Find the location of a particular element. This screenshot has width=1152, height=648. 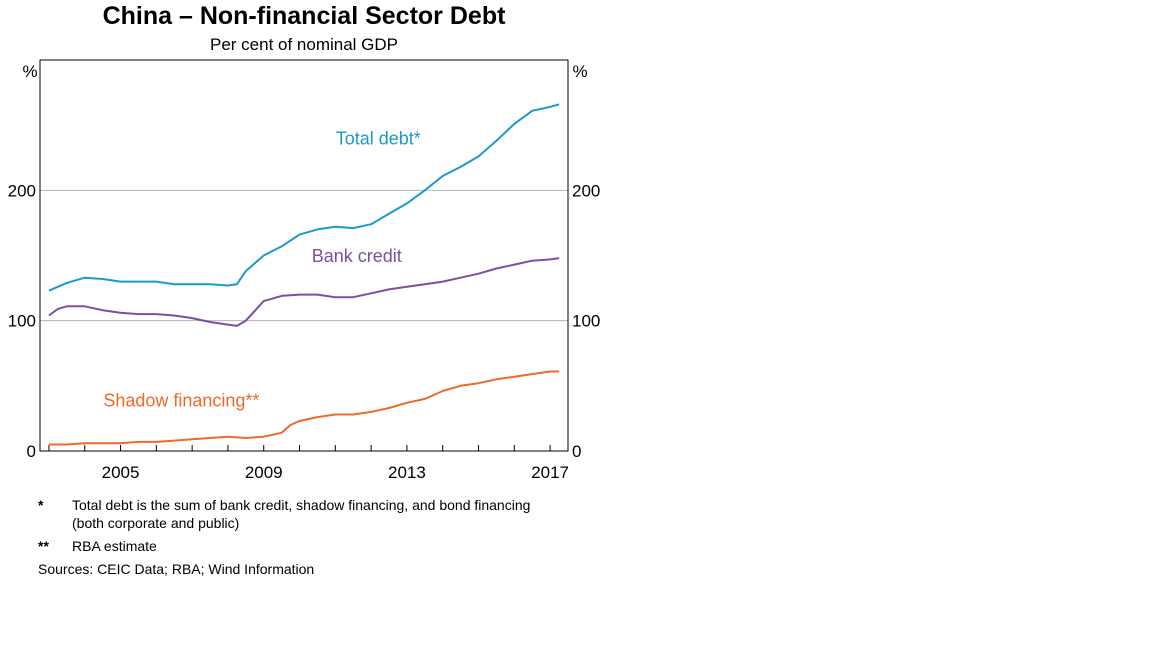

gridlines is located at coordinates (304, 255).